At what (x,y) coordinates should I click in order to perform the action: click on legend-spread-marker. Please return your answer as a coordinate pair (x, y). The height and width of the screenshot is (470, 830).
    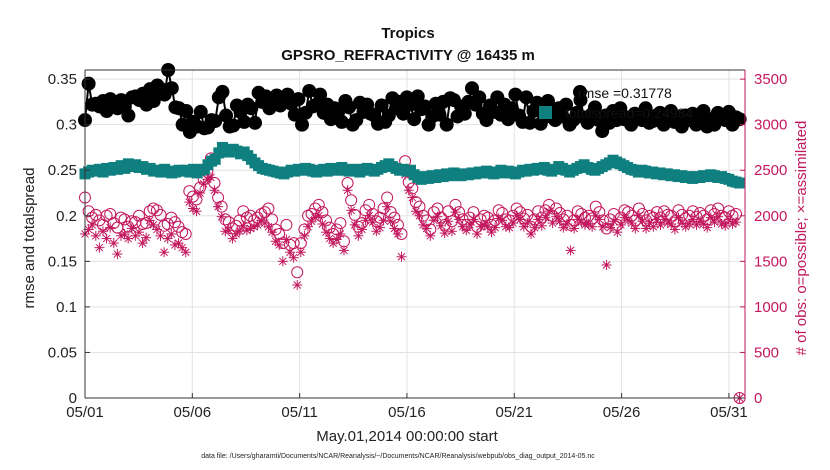
    Looking at the image, I should click on (545, 112).